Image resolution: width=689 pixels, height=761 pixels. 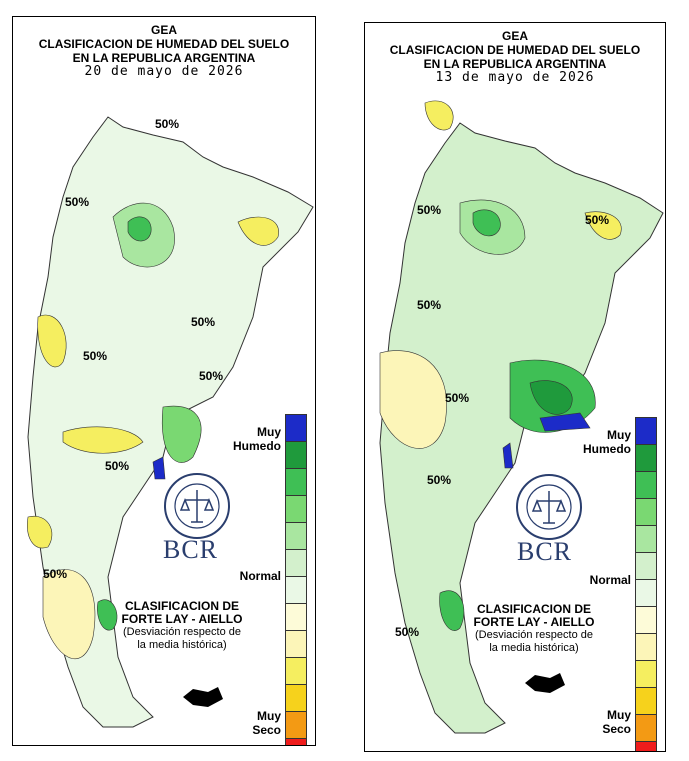 What do you see at coordinates (551, 397) in the screenshot?
I see `moisture-zone-dark` at bounding box center [551, 397].